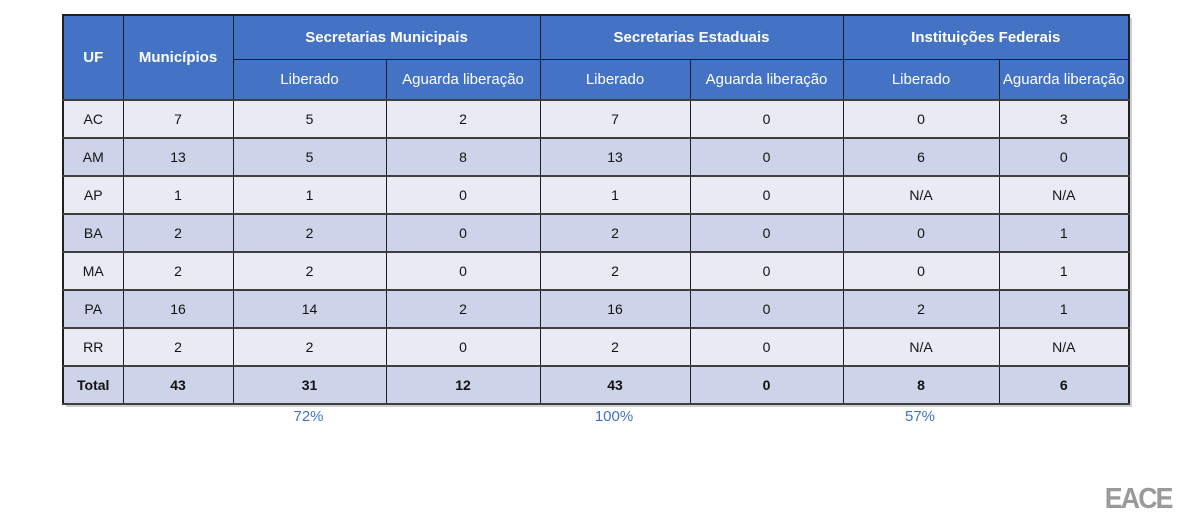 The height and width of the screenshot is (522, 1186). I want to click on if-aguarda-cell: 0, so click(1064, 157).